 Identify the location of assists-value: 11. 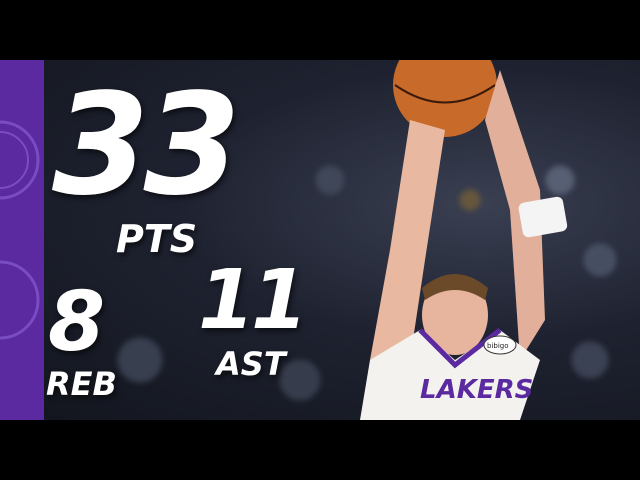
(253, 300).